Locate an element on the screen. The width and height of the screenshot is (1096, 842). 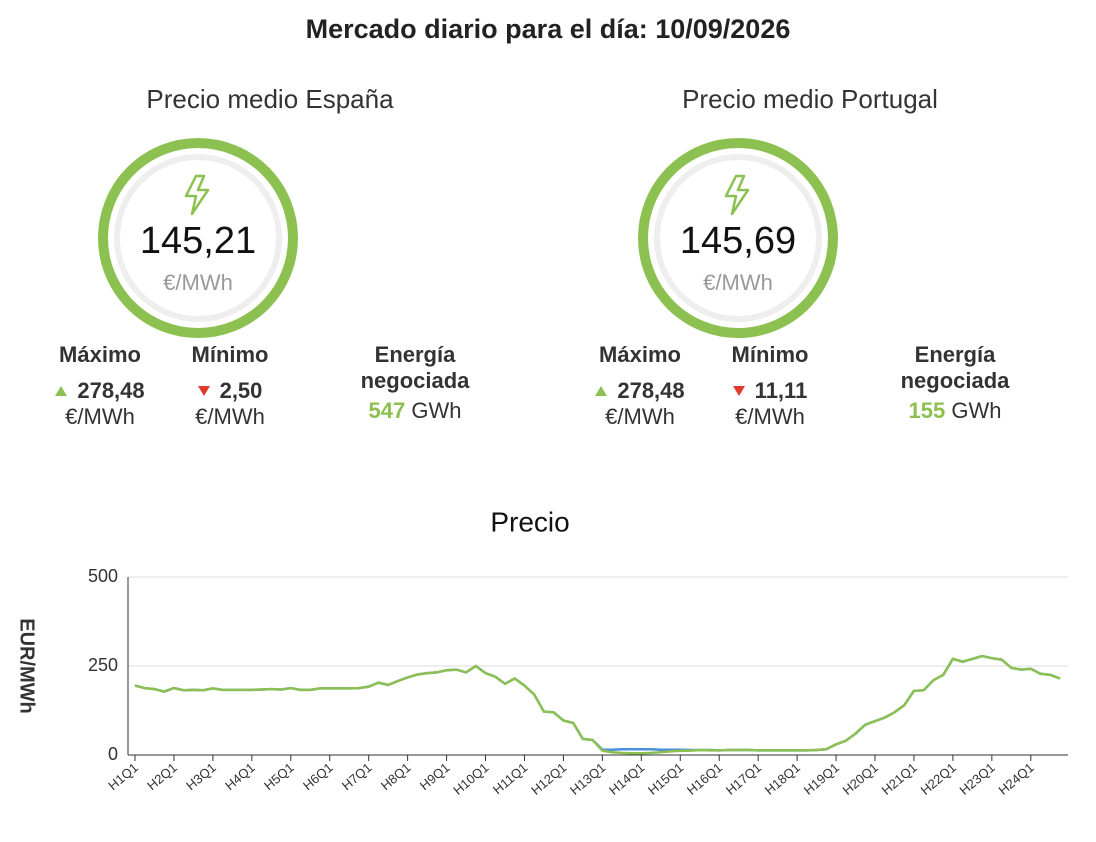
x-tick-label: H8Q1 is located at coordinates (396, 776).